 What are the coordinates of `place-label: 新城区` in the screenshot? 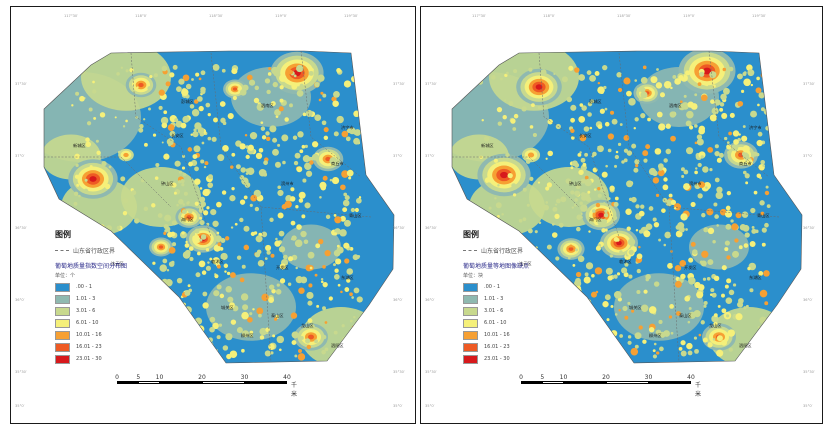 It's located at (79, 145).